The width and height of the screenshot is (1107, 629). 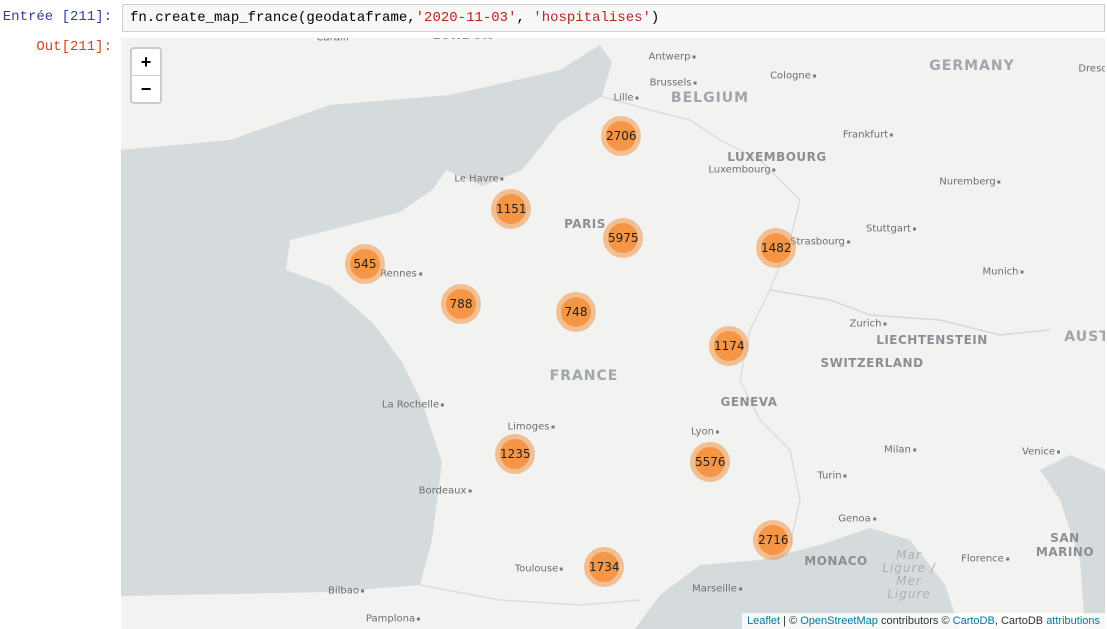 I want to click on map-label: Toulouse, so click(x=539, y=569).